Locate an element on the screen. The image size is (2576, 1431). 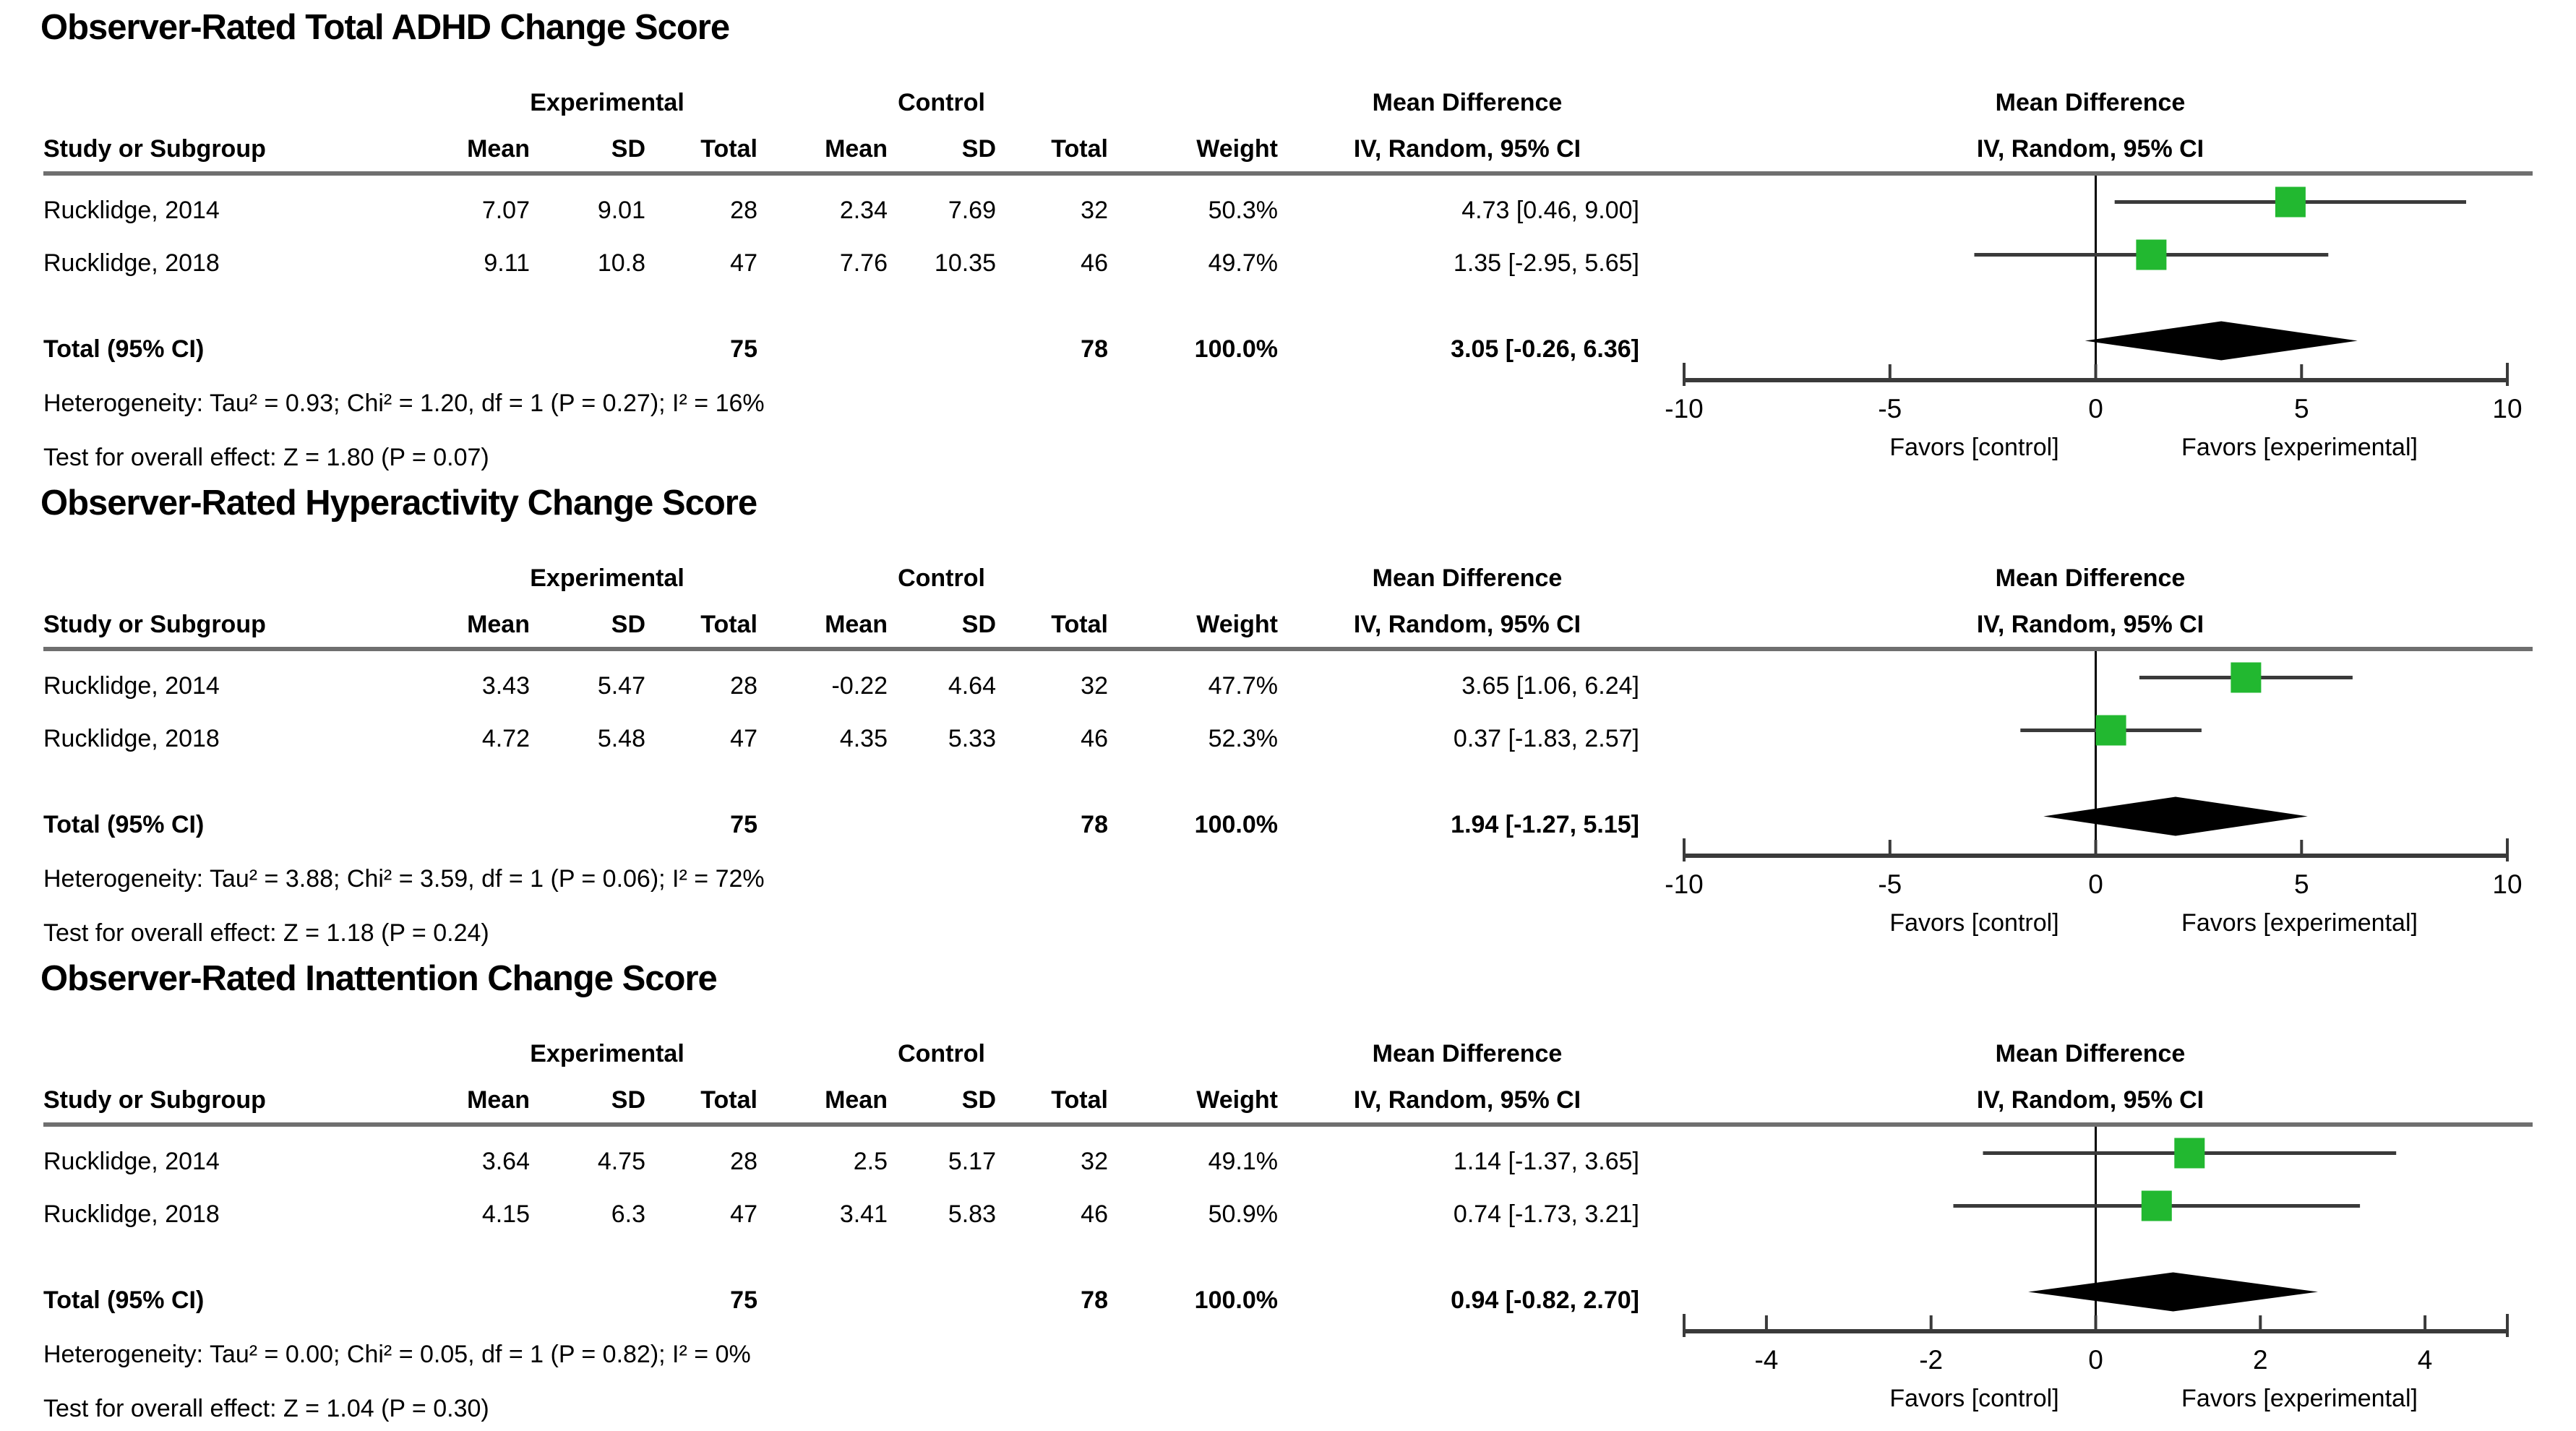
experimental-group-header: Experimental is located at coordinates (607, 1053).